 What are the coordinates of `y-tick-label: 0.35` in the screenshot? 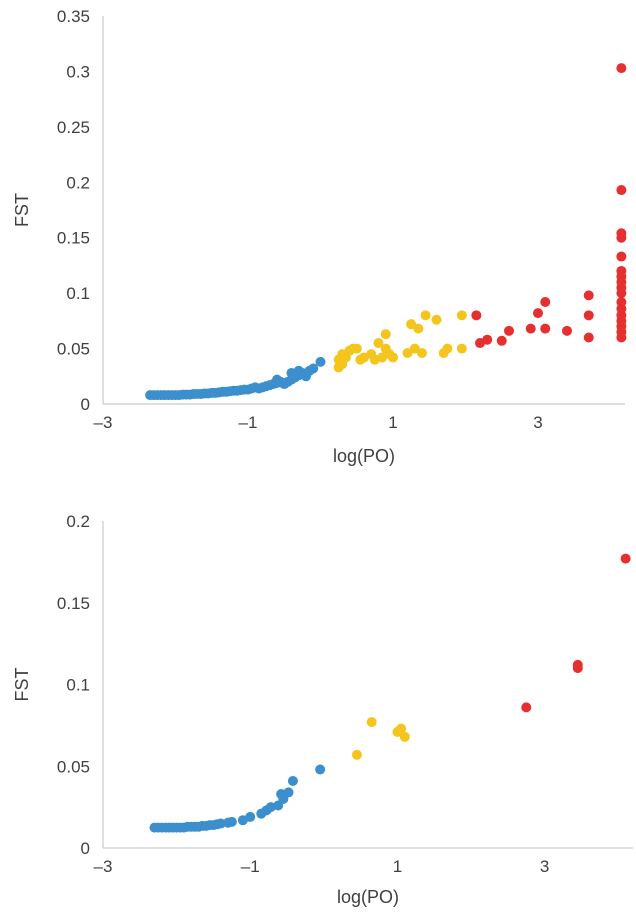 It's located at (73, 16).